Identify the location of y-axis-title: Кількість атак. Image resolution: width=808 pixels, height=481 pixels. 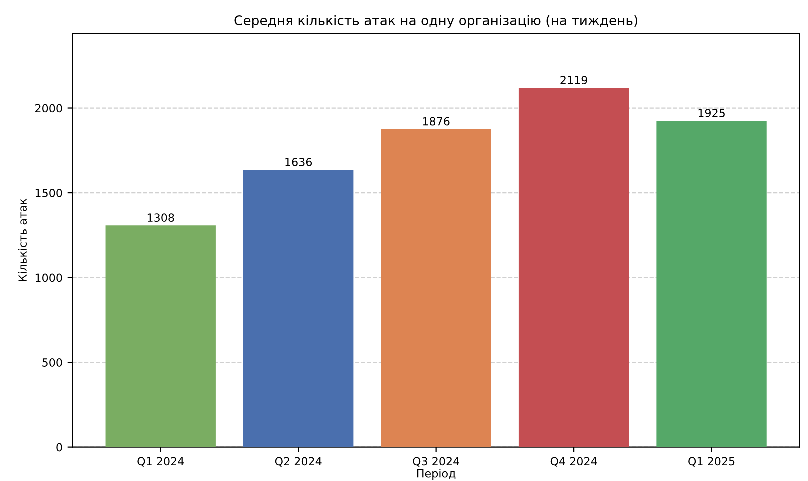
(23, 240).